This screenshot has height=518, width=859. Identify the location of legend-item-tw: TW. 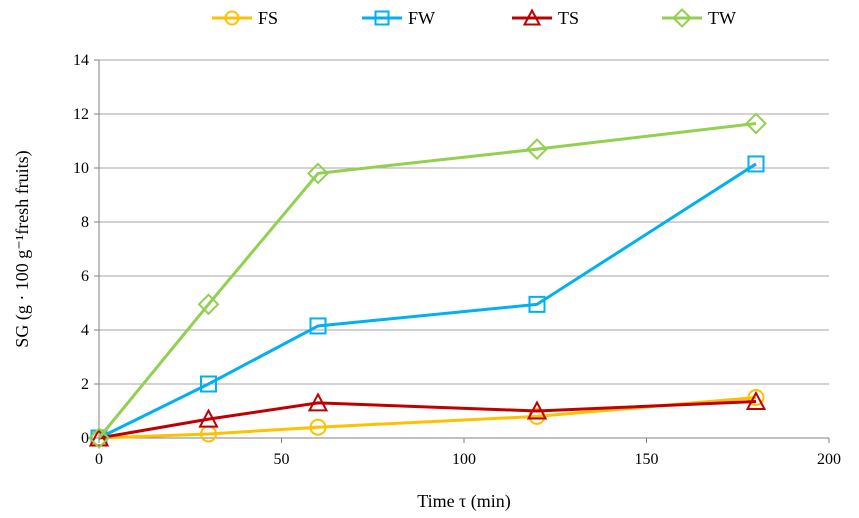
(699, 18).